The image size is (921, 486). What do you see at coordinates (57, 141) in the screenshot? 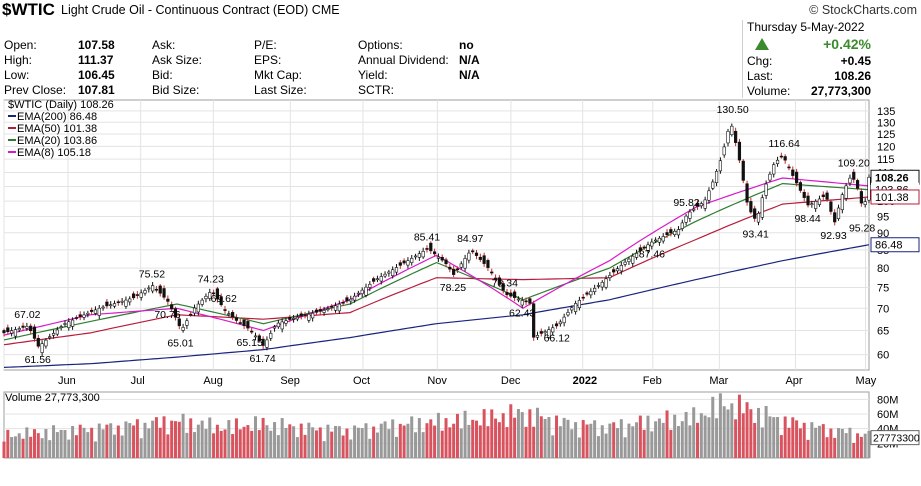
I see `legend-entry: EMA(20) 103.86` at bounding box center [57, 141].